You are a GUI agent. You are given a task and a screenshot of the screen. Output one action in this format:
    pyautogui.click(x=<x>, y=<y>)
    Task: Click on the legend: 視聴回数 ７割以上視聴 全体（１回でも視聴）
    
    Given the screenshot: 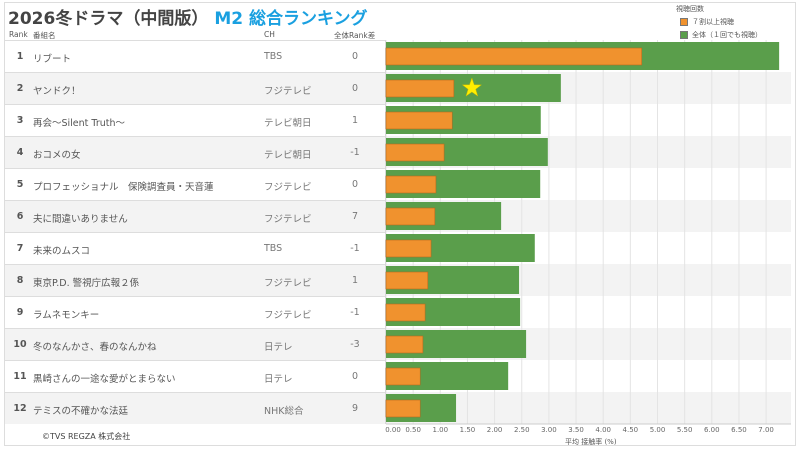 What is the action you would take?
    pyautogui.click(x=719, y=22)
    